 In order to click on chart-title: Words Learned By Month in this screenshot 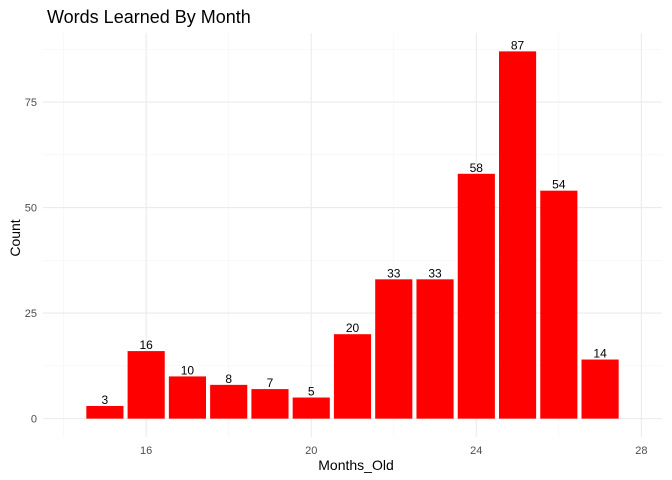, I will do `click(149, 17)`.